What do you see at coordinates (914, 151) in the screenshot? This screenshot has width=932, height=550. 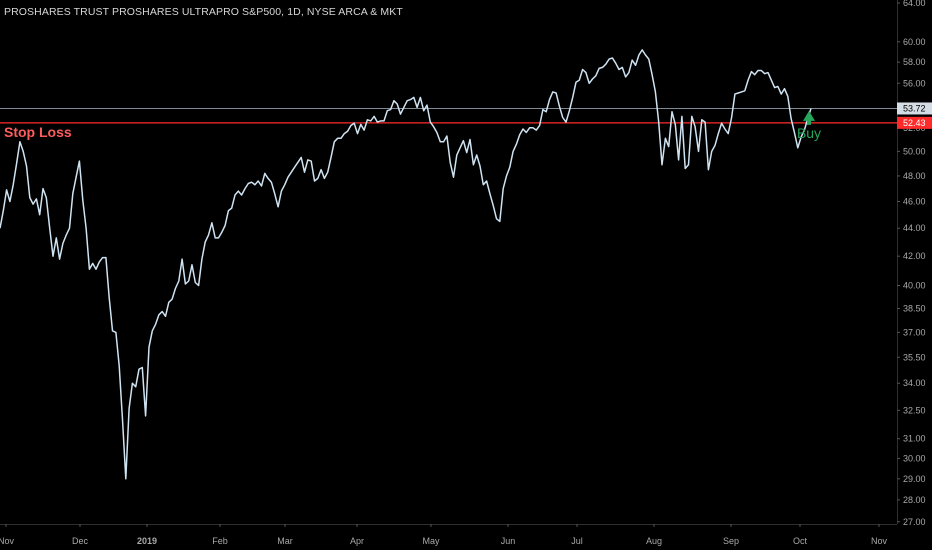 I see `y-tick-label: 50.00` at bounding box center [914, 151].